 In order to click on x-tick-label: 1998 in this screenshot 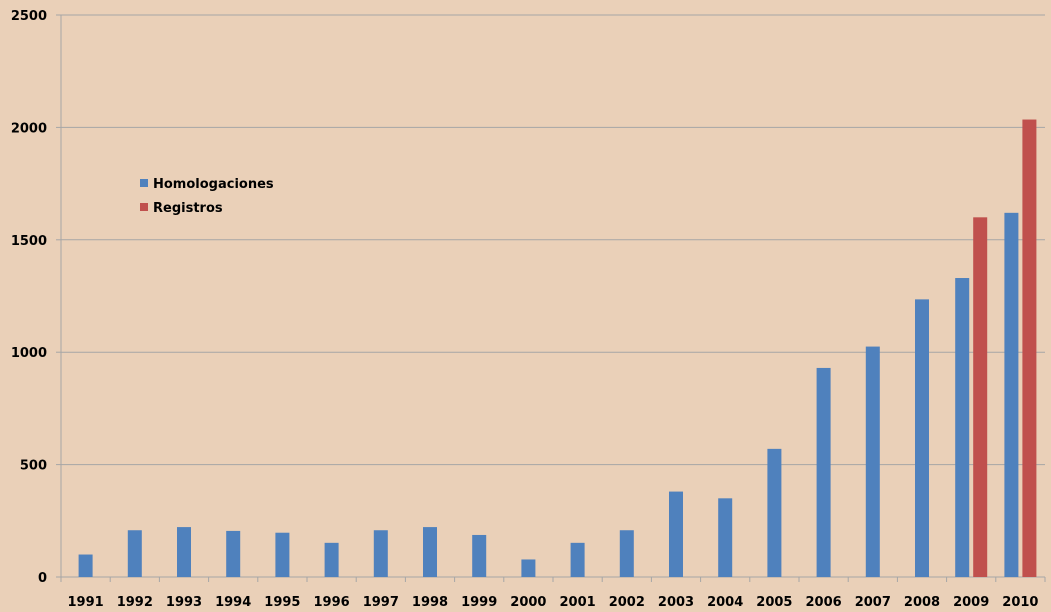, I will do `click(430, 602)`.